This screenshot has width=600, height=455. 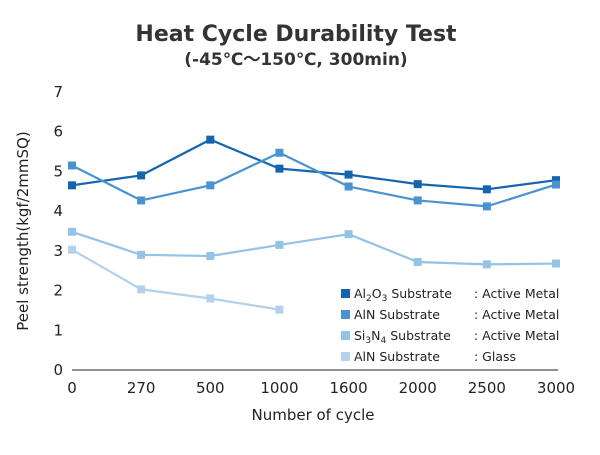 I want to click on legend-item: AlN Substrate : Glass, so click(x=428, y=356).